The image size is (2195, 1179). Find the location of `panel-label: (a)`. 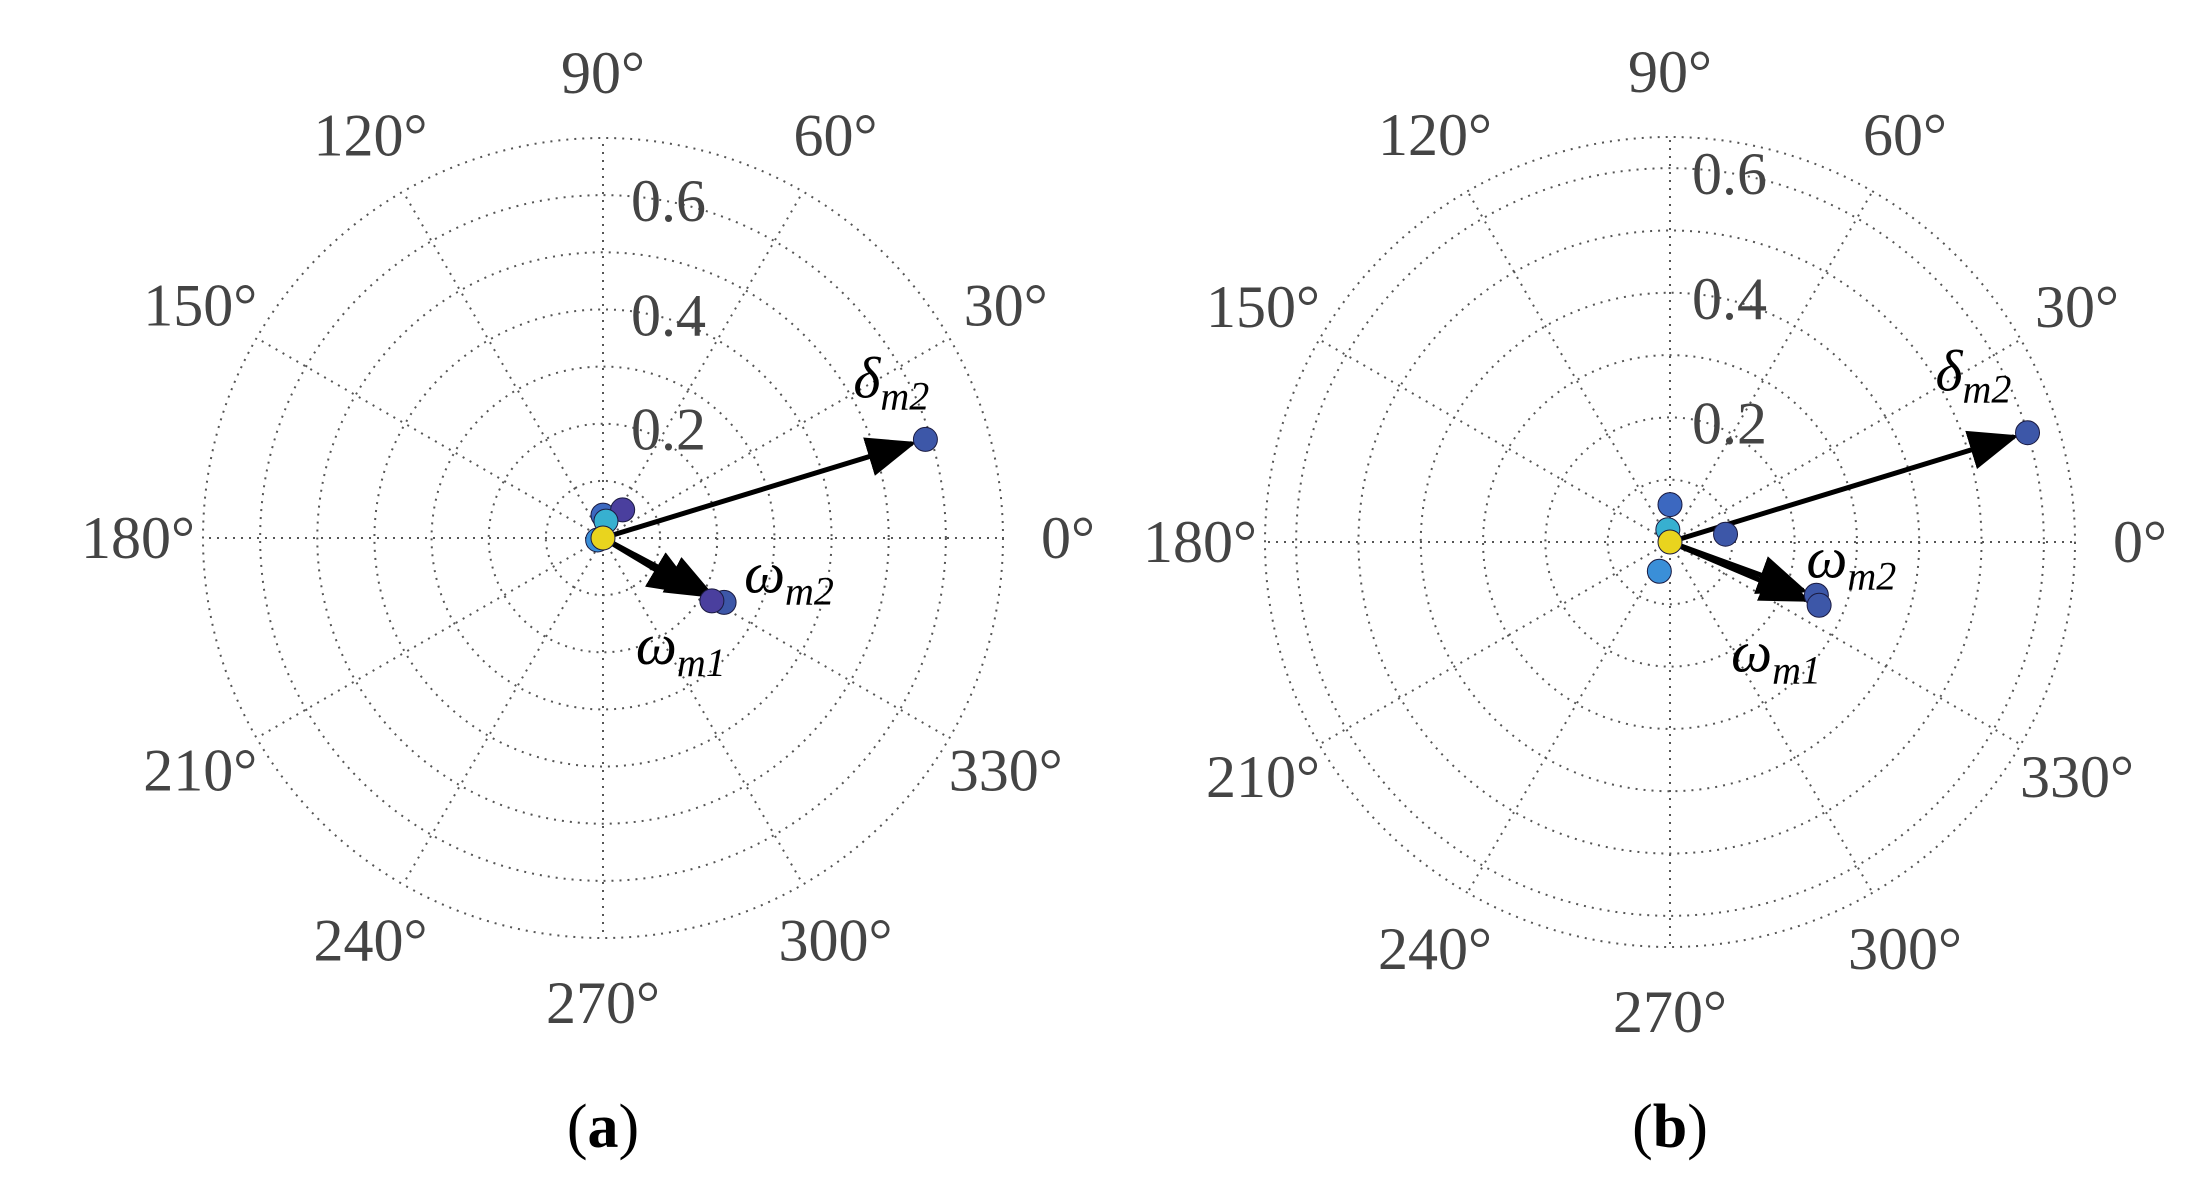

panel-label: (a) is located at coordinates (603, 1127).